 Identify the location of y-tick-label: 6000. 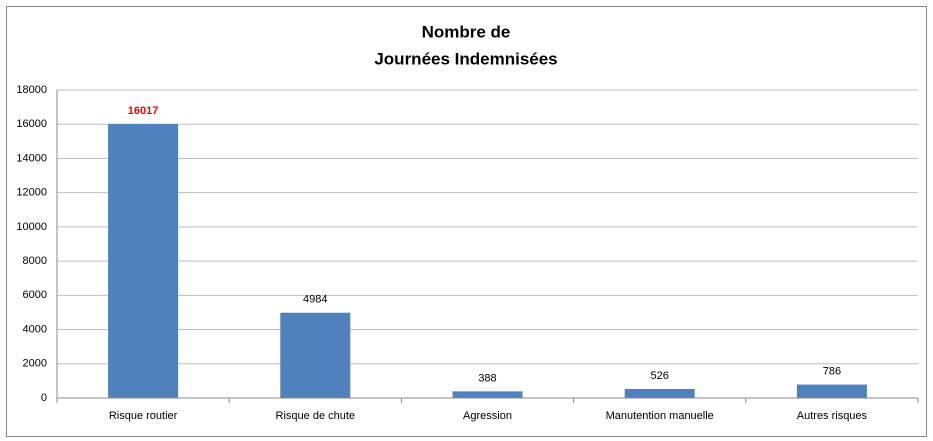
(35, 295).